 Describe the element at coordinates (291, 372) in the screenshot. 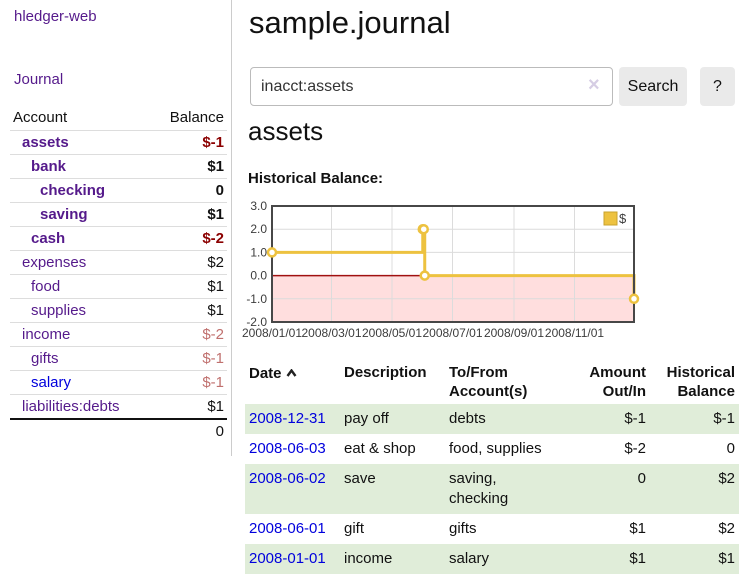

I see `sort-ascending-icon` at that location.